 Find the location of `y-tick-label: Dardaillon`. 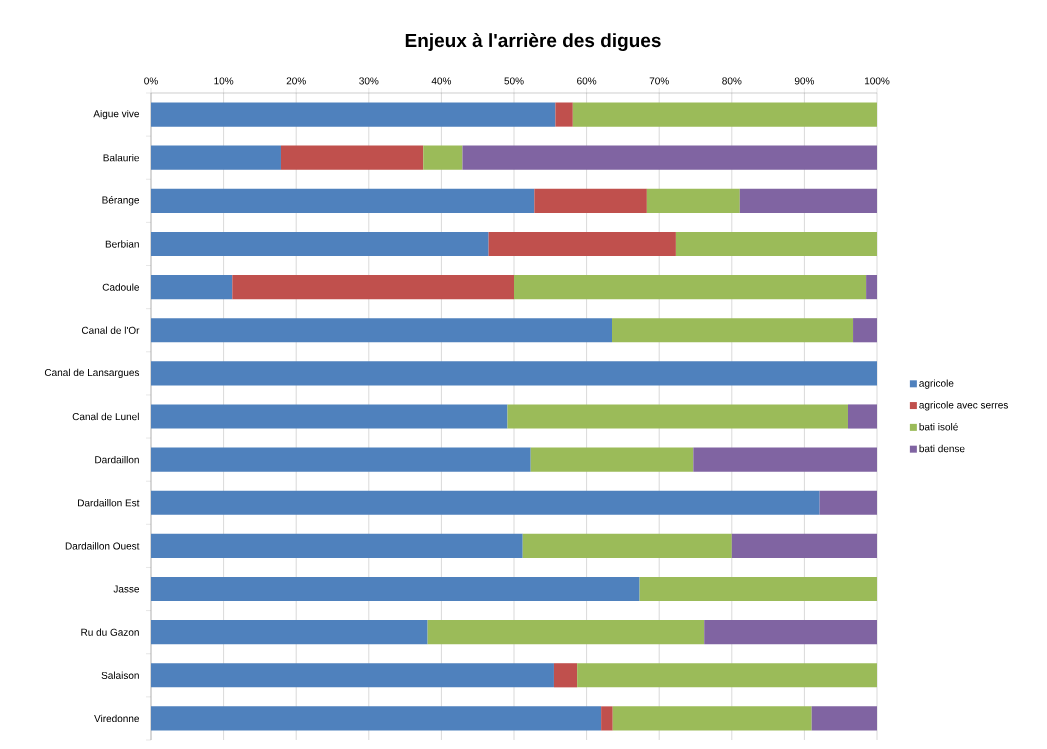

y-tick-label: Dardaillon is located at coordinates (117, 459).